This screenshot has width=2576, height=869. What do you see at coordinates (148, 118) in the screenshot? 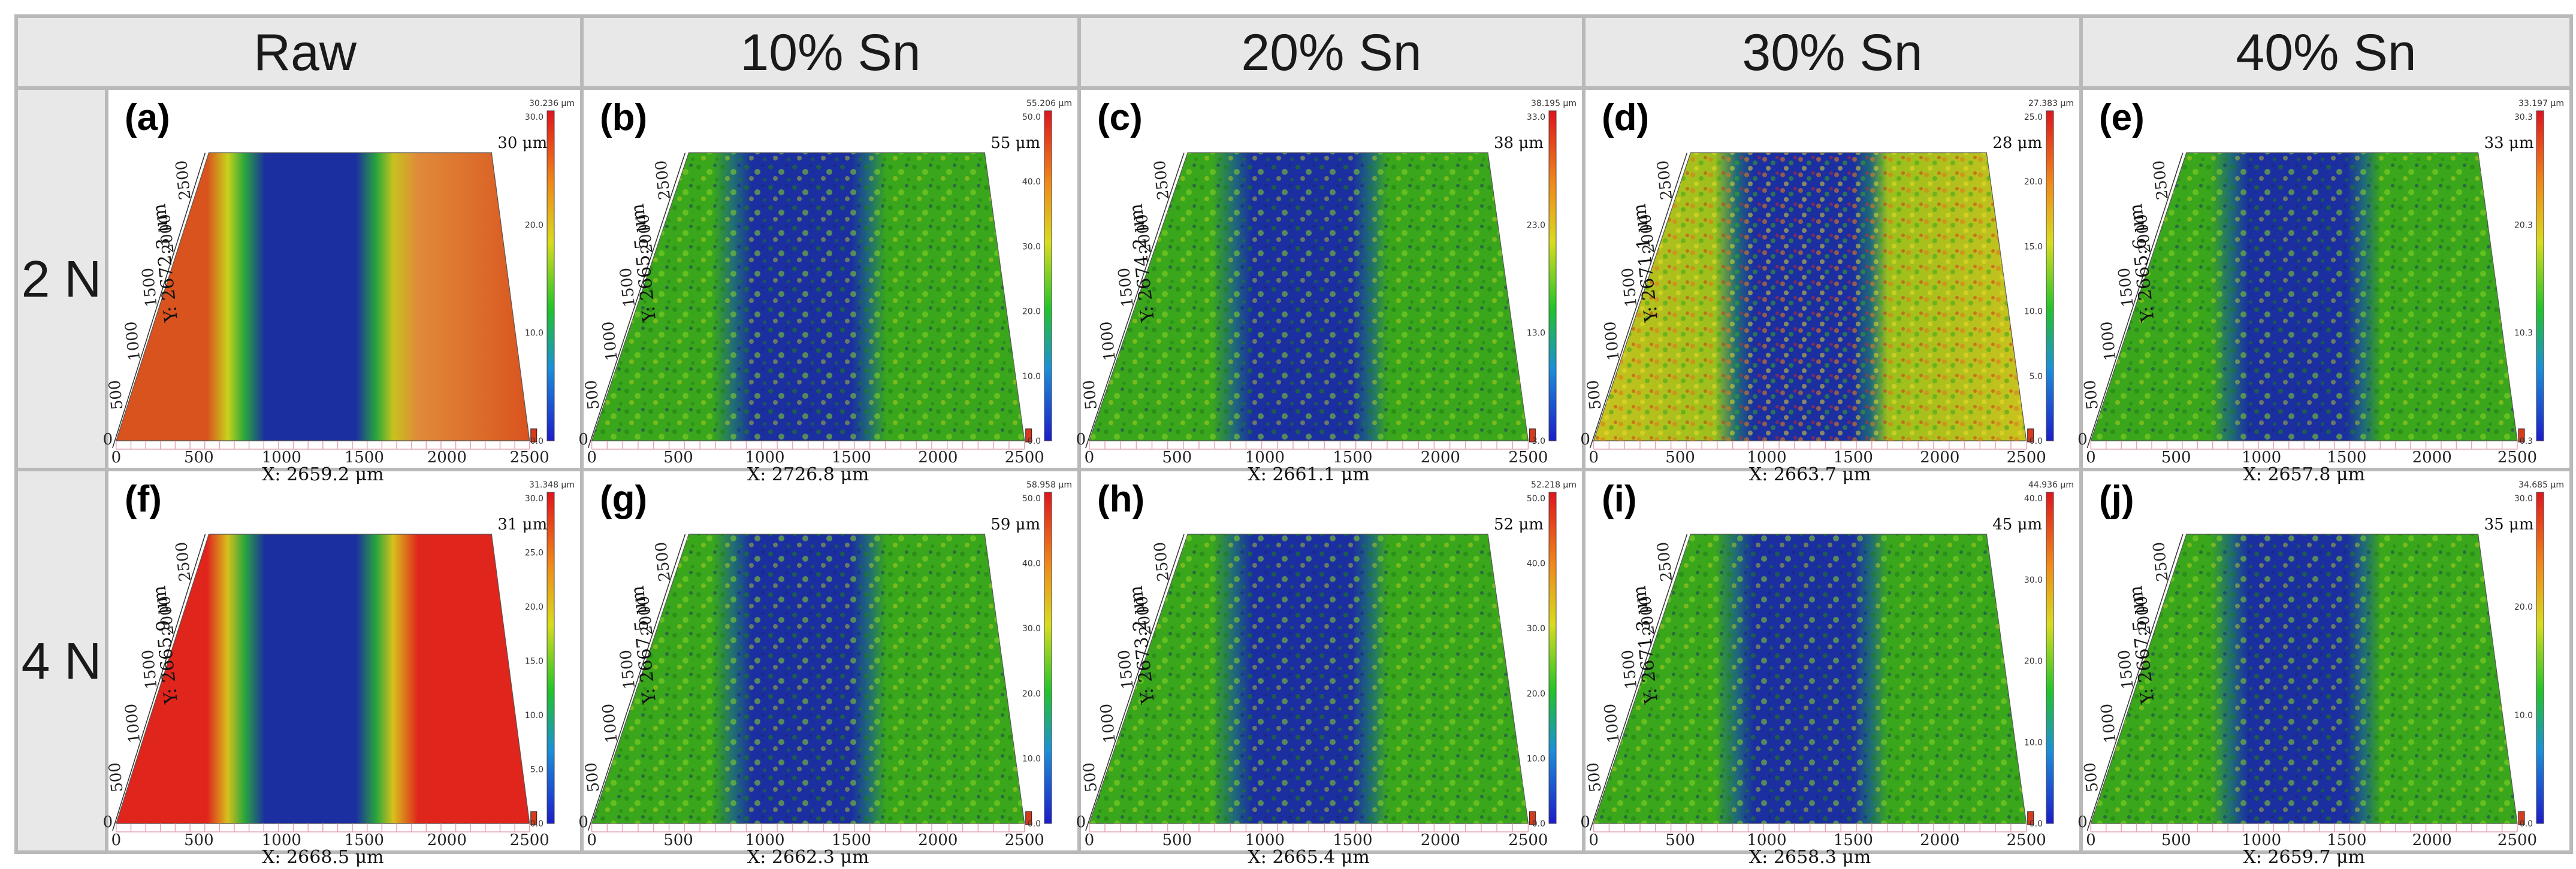
I see `panel-label: (a)` at bounding box center [148, 118].